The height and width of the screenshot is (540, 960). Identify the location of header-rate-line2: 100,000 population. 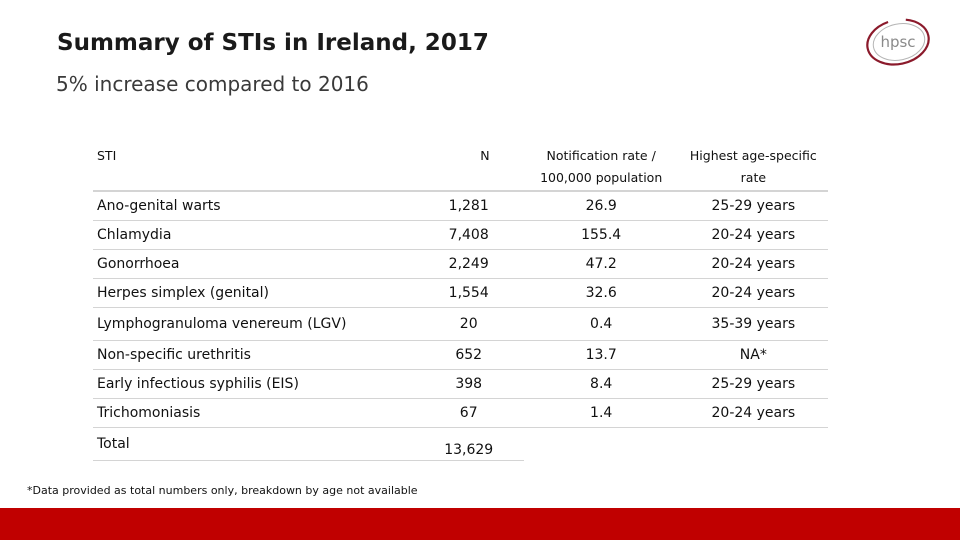
(601, 177).